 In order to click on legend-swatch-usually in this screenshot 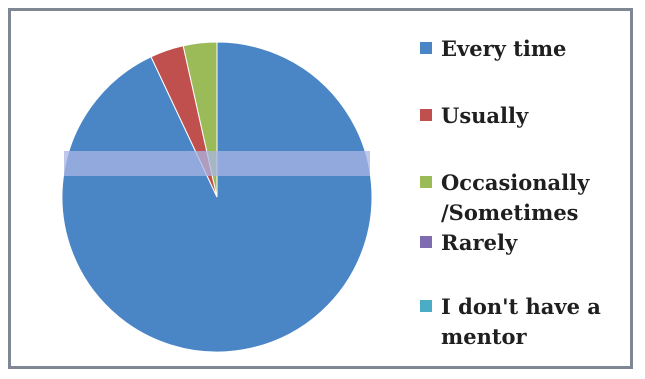, I will do `click(426, 115)`.